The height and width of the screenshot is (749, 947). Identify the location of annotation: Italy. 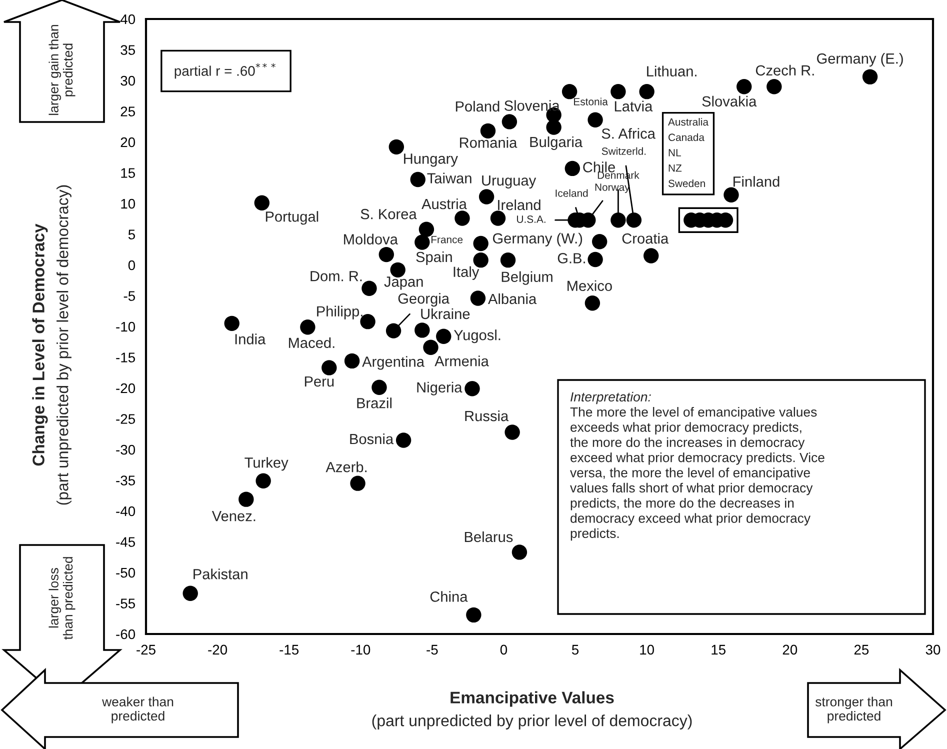
(467, 273).